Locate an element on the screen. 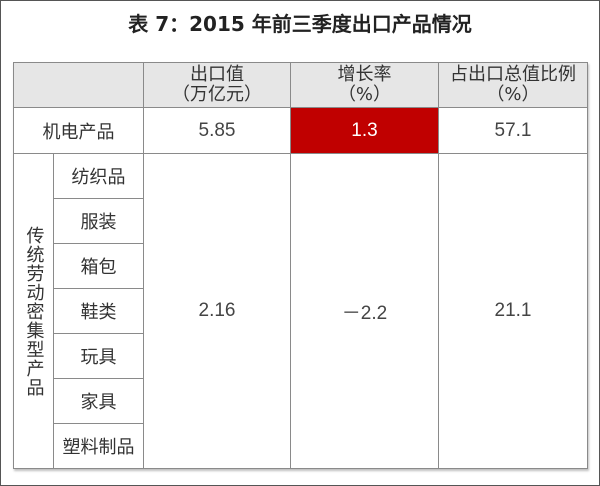 This screenshot has height=486, width=600. page-title: 表 7：2015 年前三季度出口产品情况 is located at coordinates (300, 24).